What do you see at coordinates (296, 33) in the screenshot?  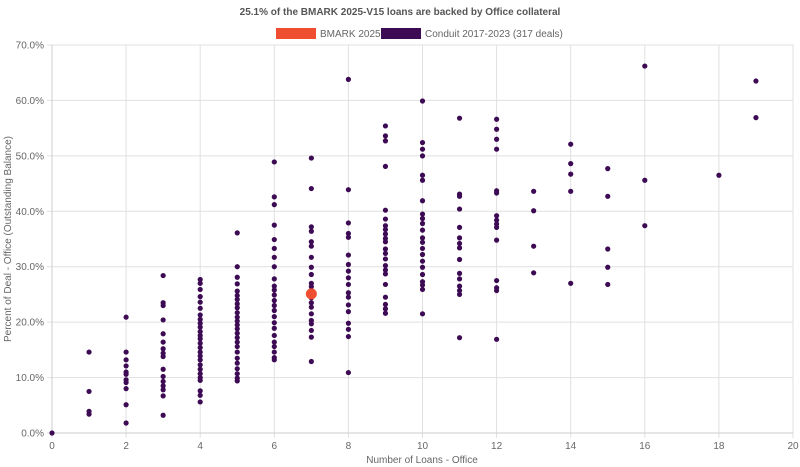 I see `legend-swatch-bmark` at bounding box center [296, 33].